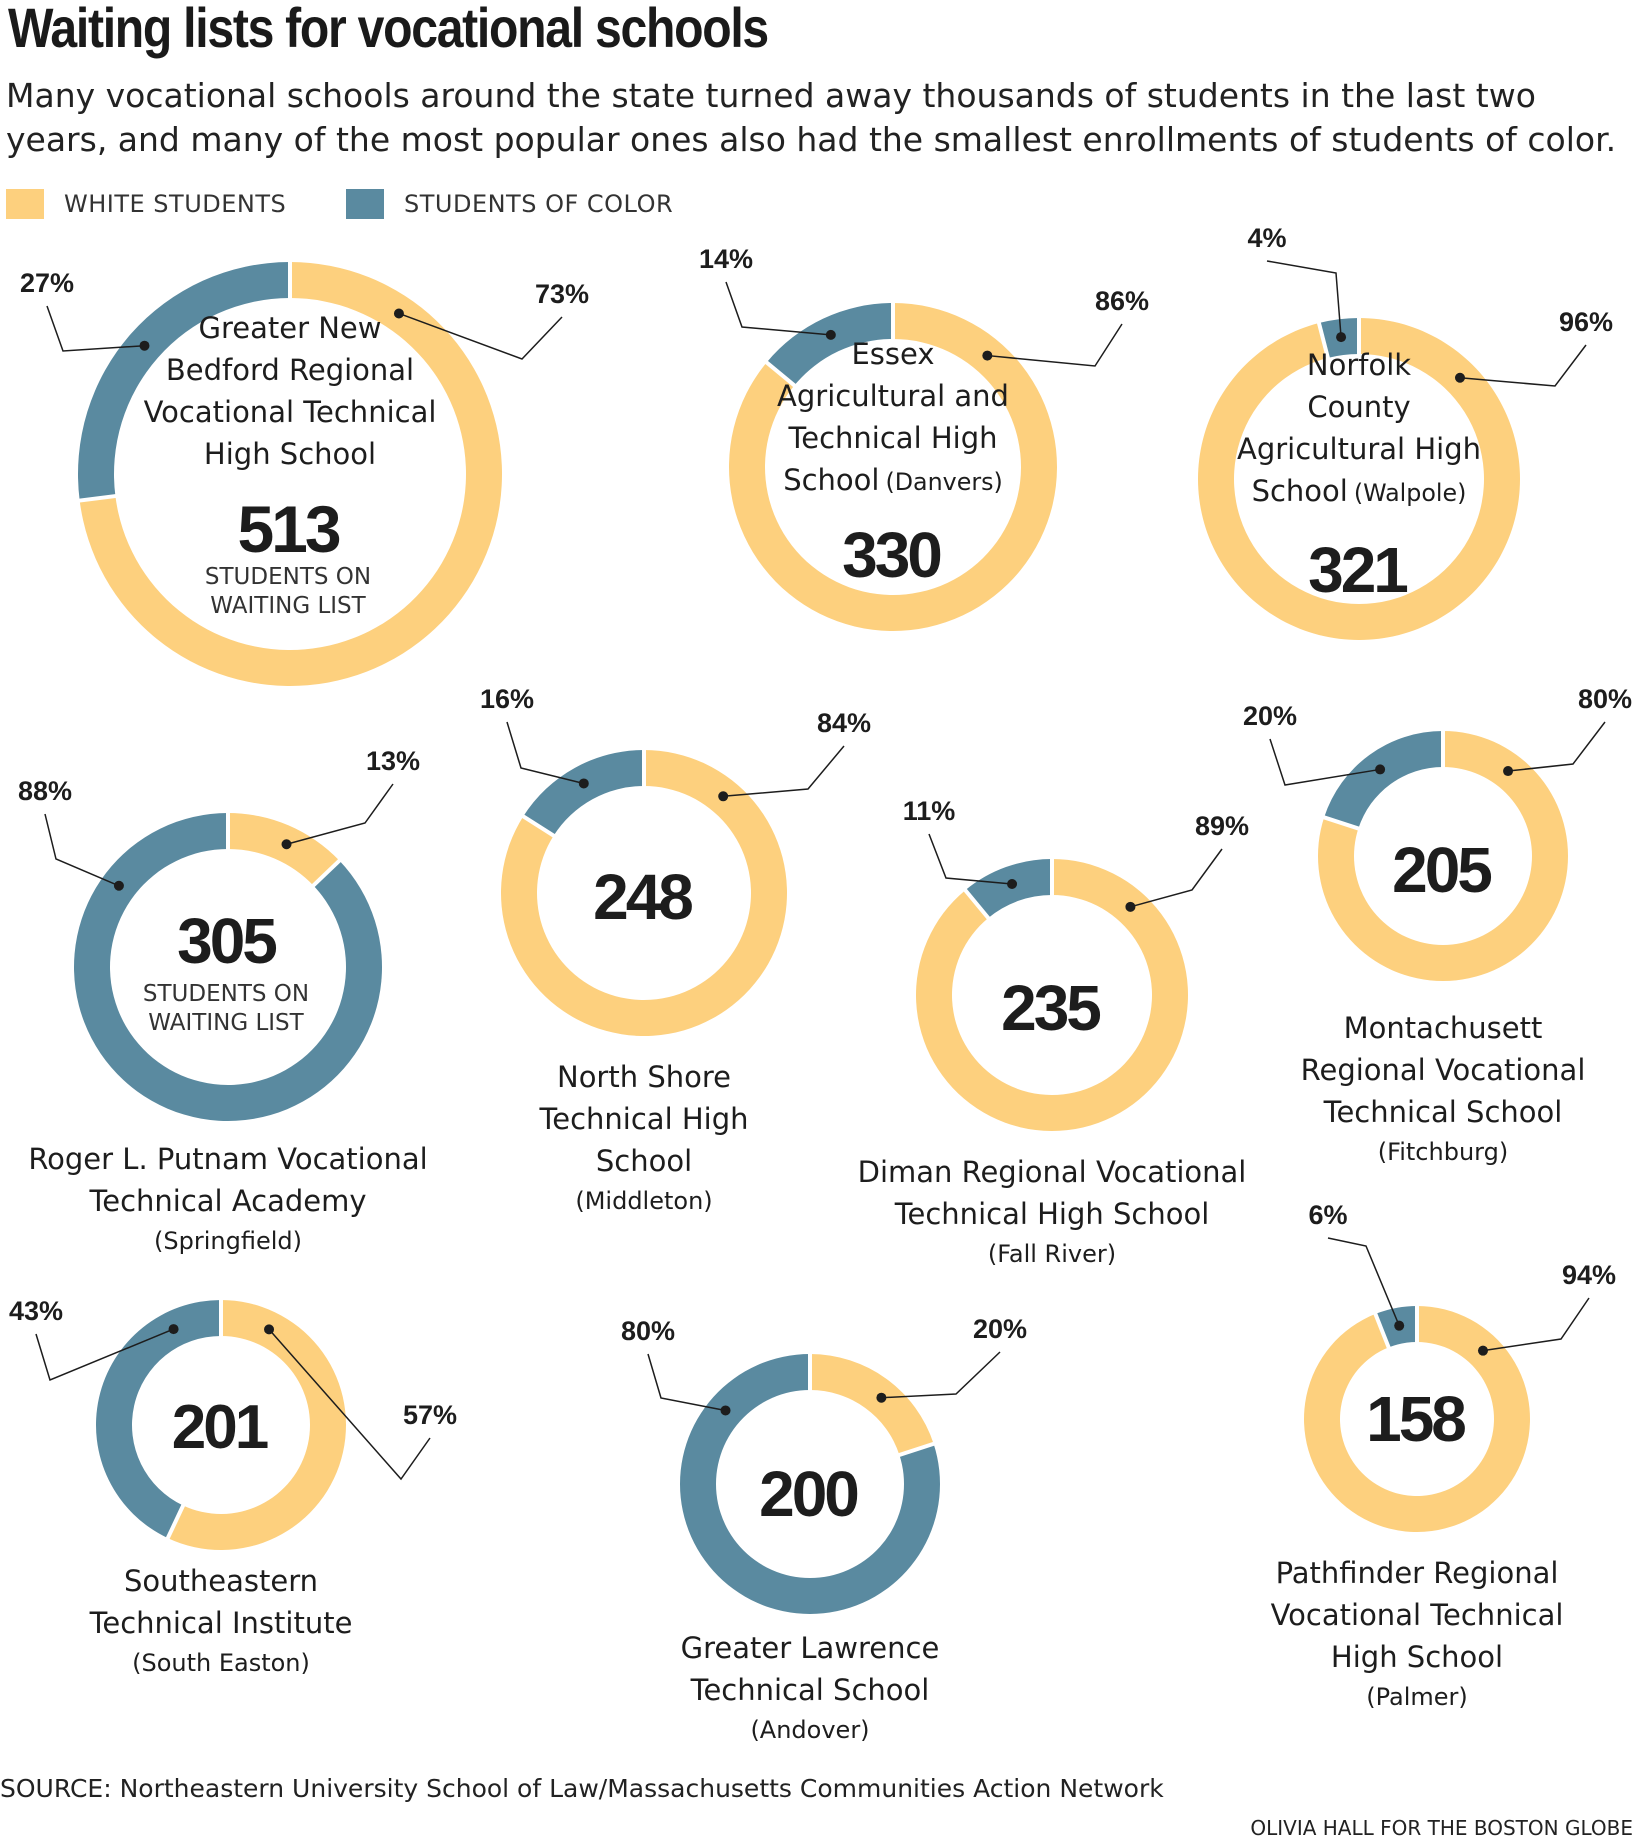 Image resolution: width=1637 pixels, height=1840 pixels. What do you see at coordinates (1050, 1008) in the screenshot?
I see `waiting-list-number: 235` at bounding box center [1050, 1008].